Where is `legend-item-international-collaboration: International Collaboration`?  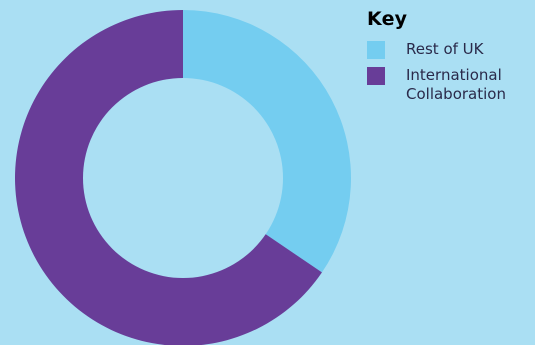
legend-item-international-collaboration: International Collaboration is located at coordinates (451, 85).